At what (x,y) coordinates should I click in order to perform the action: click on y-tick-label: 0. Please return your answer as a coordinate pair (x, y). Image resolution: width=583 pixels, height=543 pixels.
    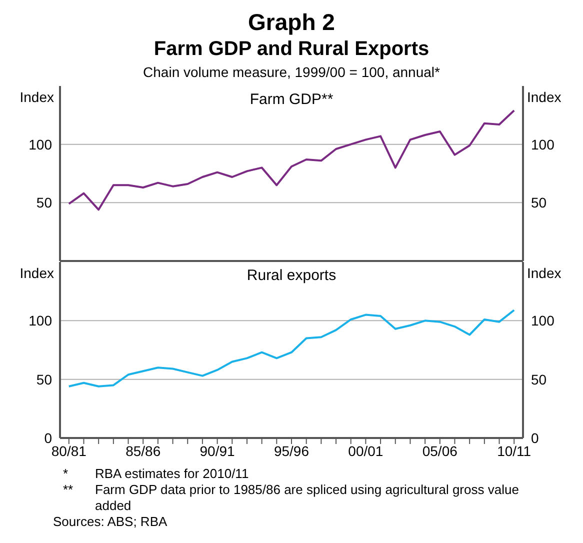
    Looking at the image, I should click on (48, 438).